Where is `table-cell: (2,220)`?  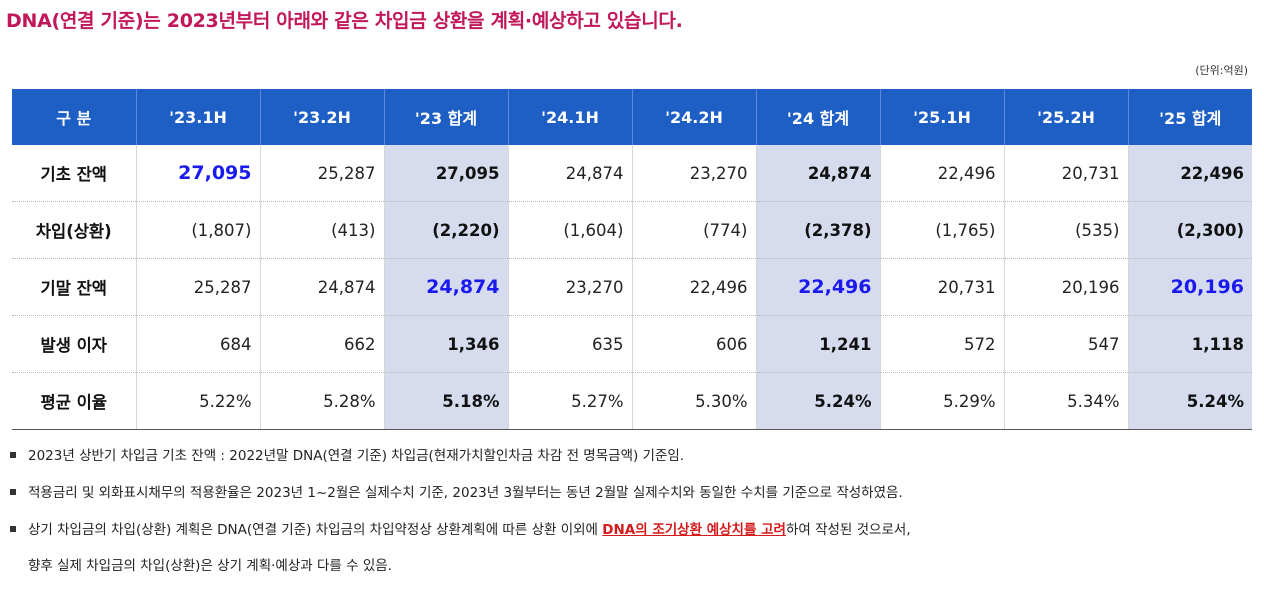 table-cell: (2,220) is located at coordinates (445, 230).